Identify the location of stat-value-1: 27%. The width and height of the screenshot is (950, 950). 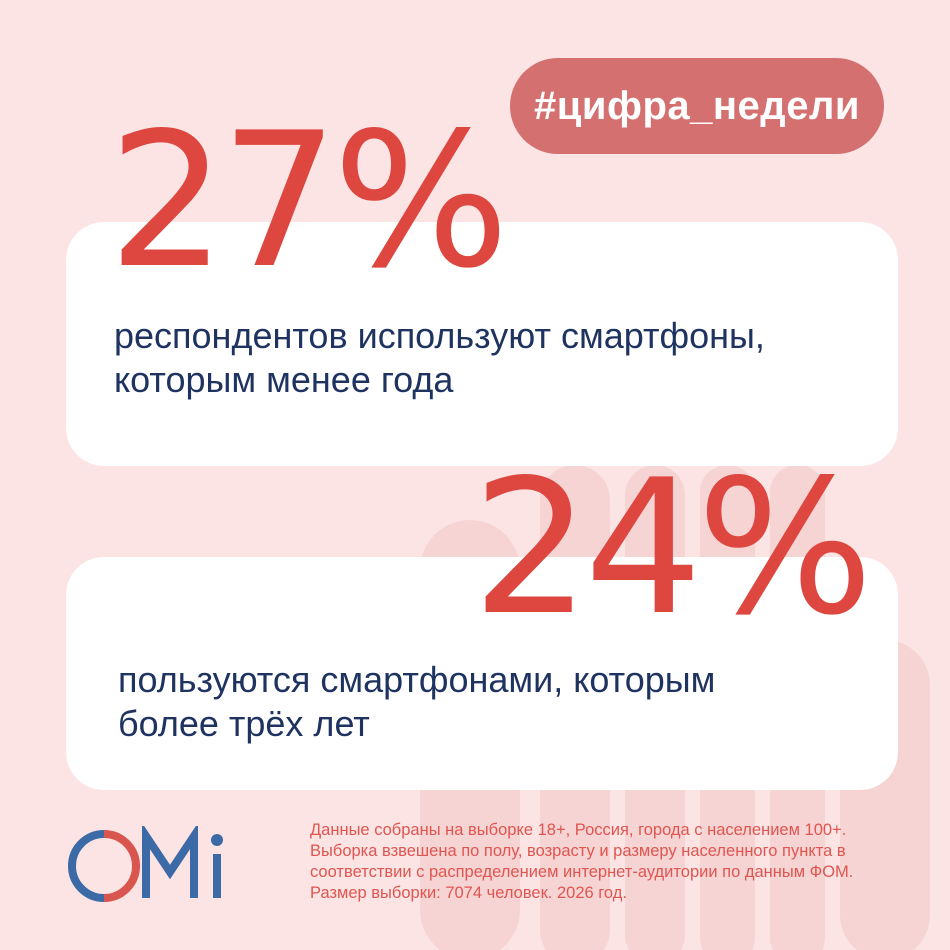
(308, 200).